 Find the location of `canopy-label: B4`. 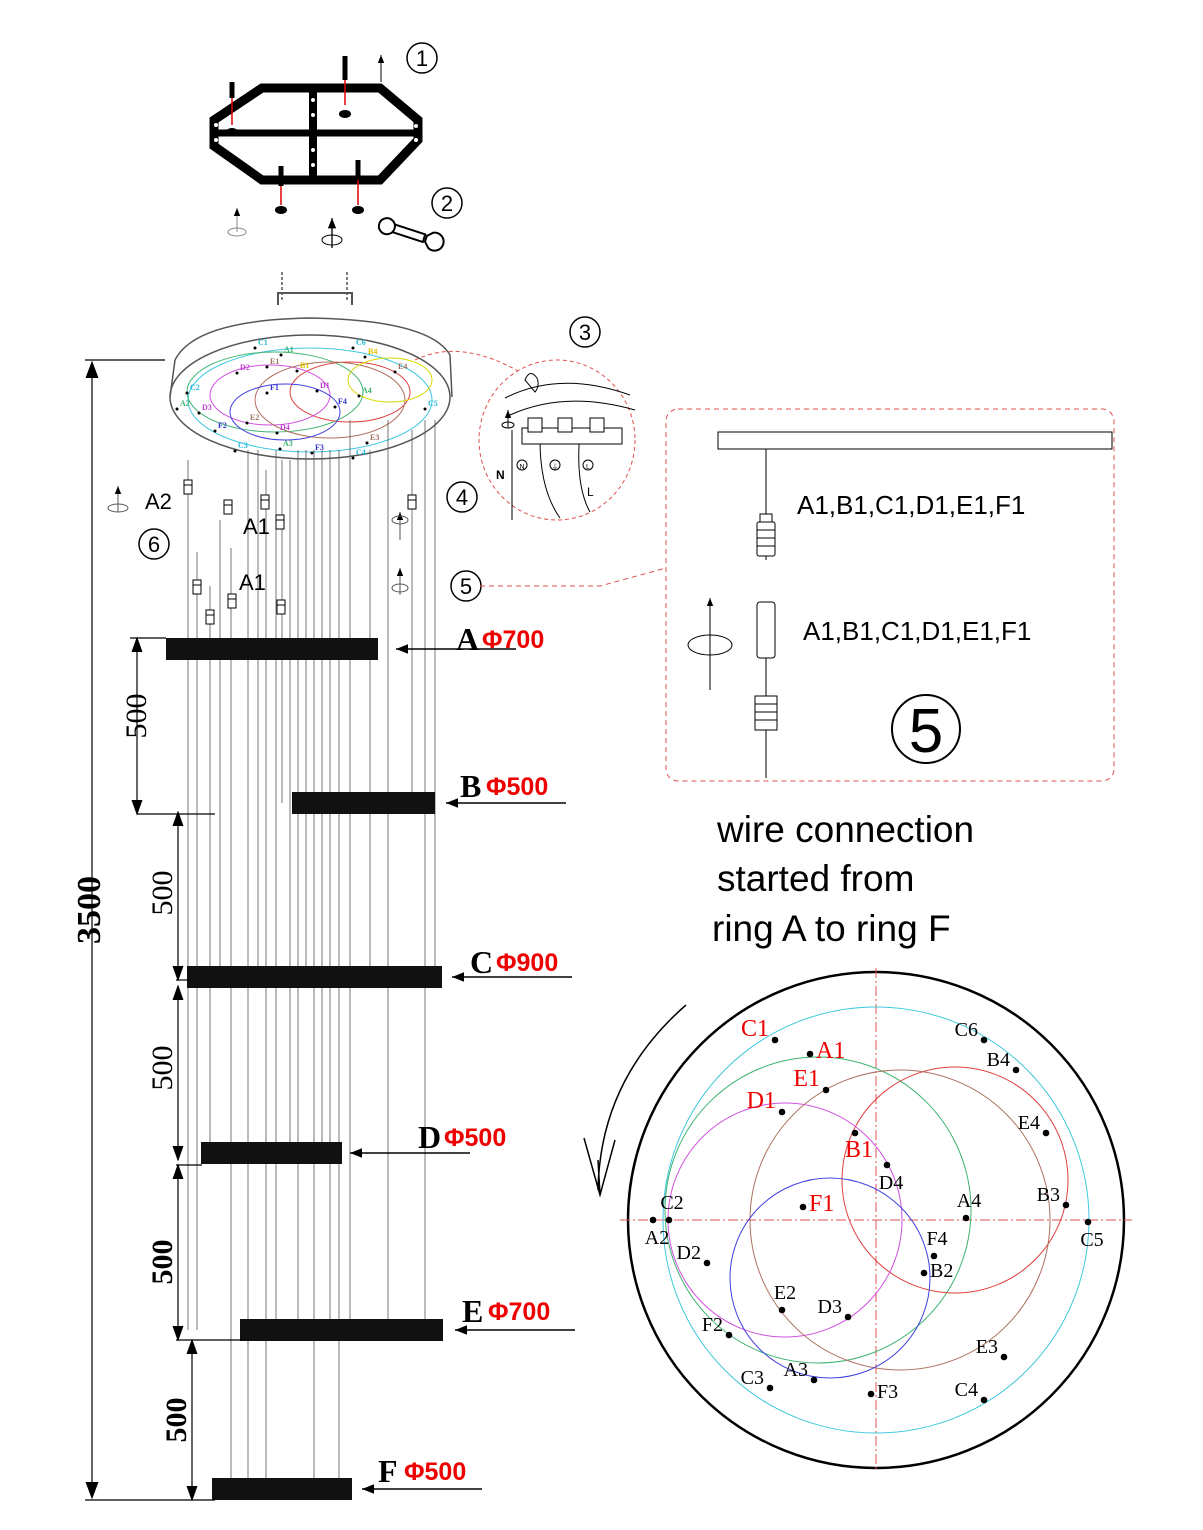

canopy-label: B4 is located at coordinates (372, 351).